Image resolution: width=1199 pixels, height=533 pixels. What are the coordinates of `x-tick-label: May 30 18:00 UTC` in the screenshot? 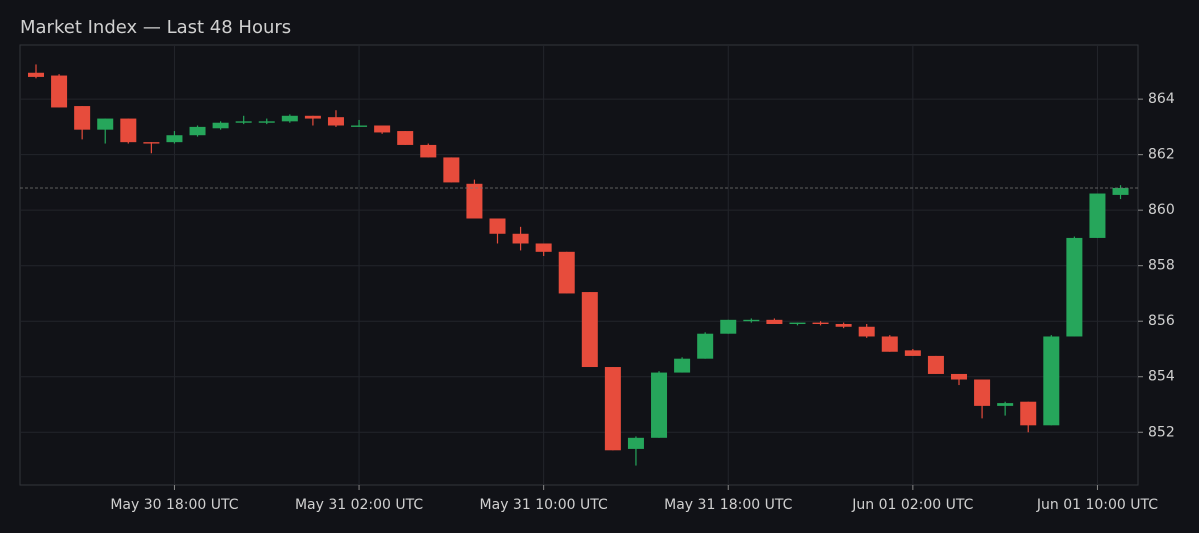 It's located at (174, 505).